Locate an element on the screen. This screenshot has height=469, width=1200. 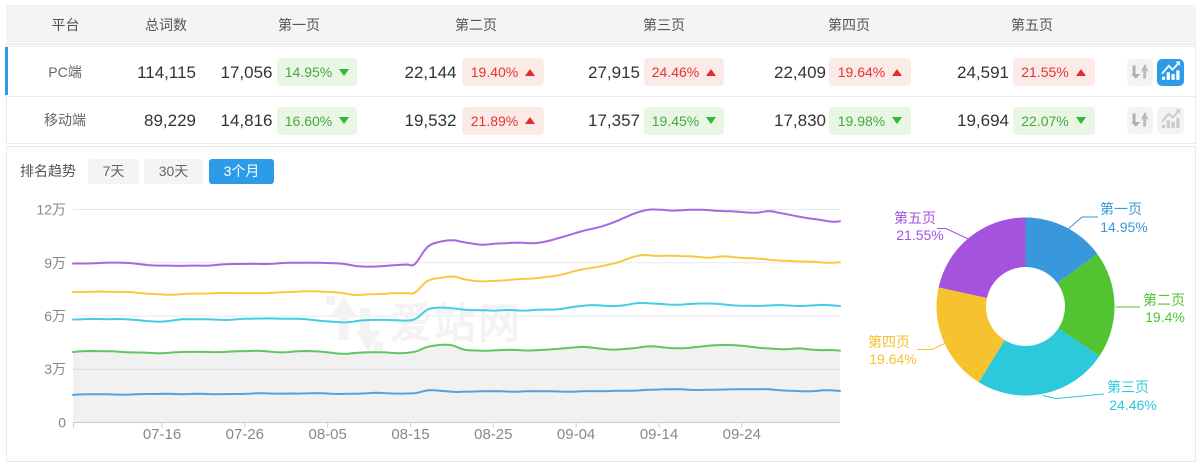
svg-text: 19.4% is located at coordinates (1165, 317).